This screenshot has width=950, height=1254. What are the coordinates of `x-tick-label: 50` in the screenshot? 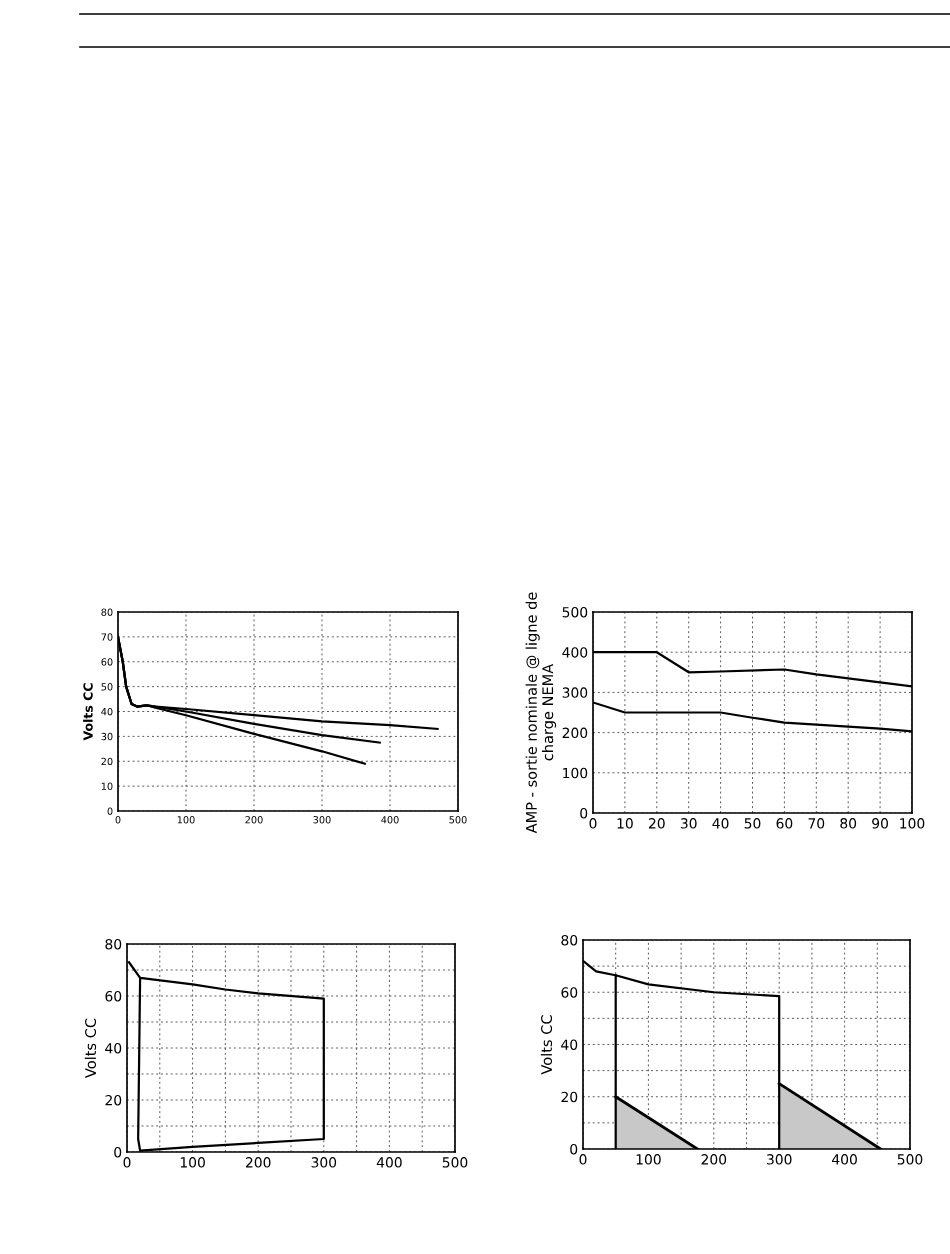 It's located at (752, 823).